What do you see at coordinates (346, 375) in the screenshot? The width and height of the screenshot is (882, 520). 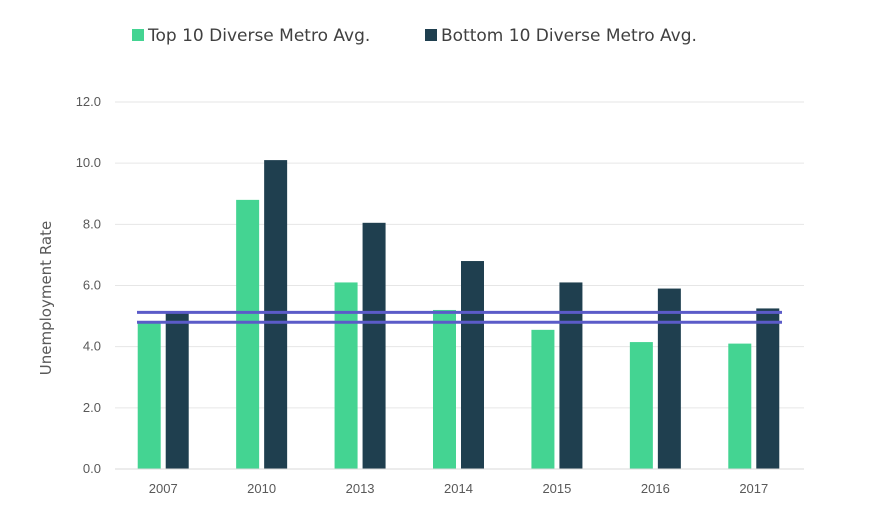 I see `bar-top10-2013` at bounding box center [346, 375].